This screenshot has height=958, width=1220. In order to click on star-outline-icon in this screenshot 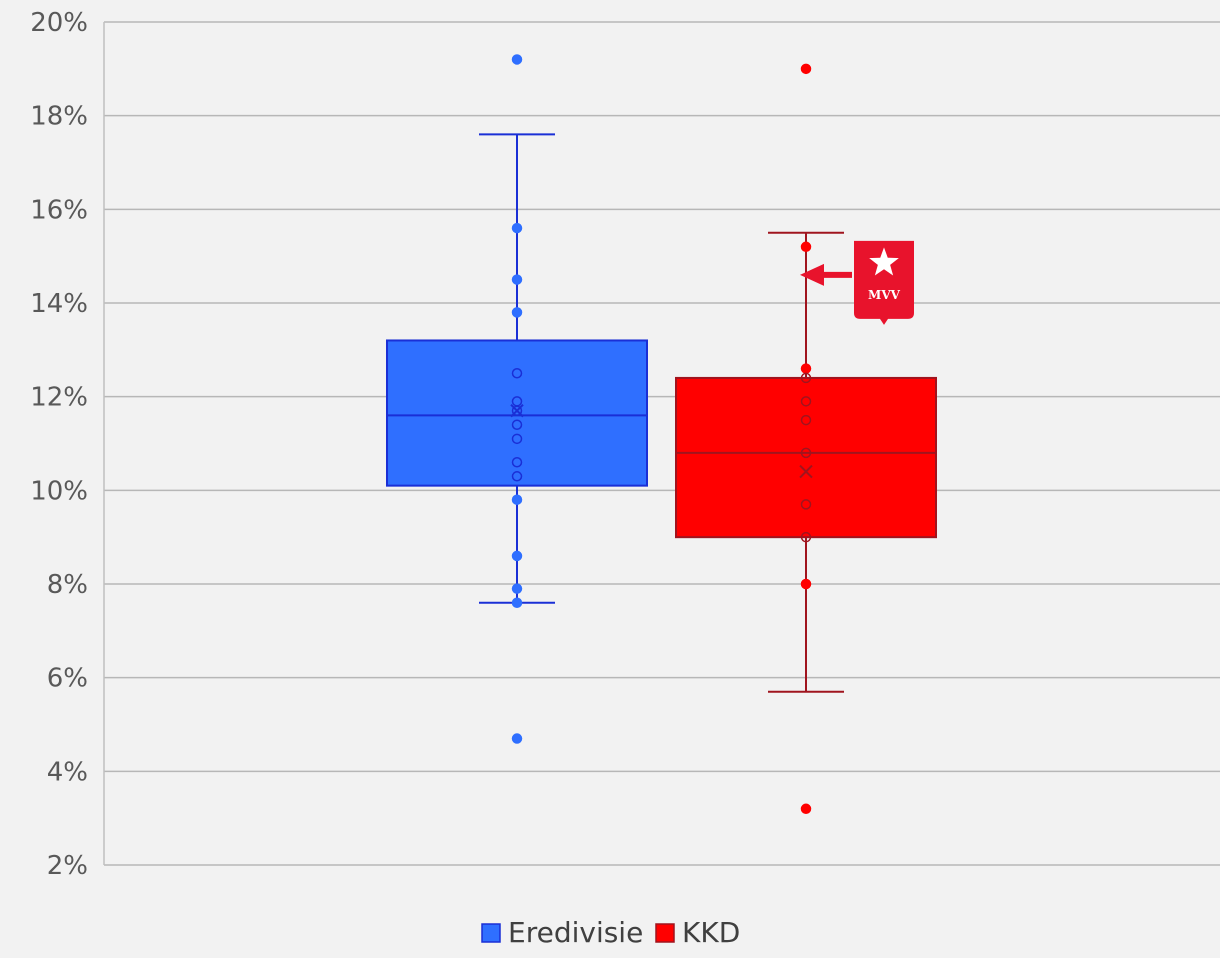, I will do `click(884, 261)`.